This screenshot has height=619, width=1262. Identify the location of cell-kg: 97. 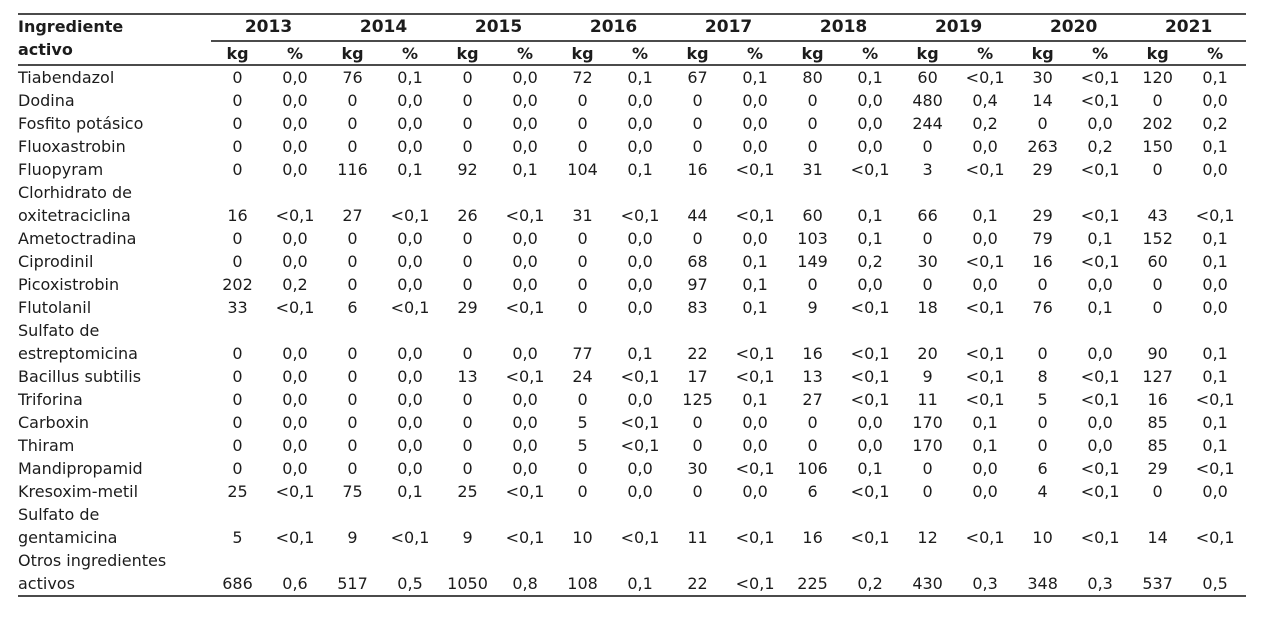
(697, 284).